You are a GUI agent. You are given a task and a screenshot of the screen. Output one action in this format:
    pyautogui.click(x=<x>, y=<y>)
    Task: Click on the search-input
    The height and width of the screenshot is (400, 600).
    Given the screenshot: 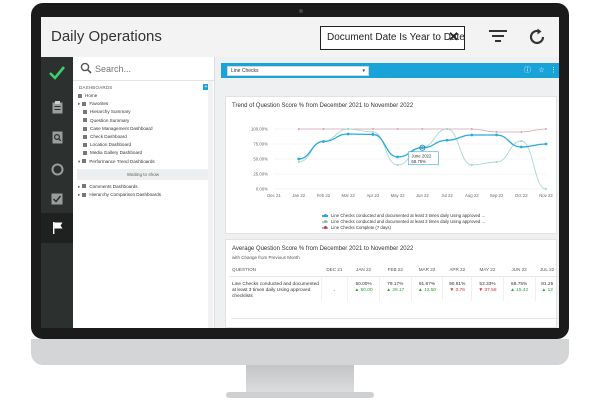 What is the action you would take?
    pyautogui.click(x=150, y=69)
    